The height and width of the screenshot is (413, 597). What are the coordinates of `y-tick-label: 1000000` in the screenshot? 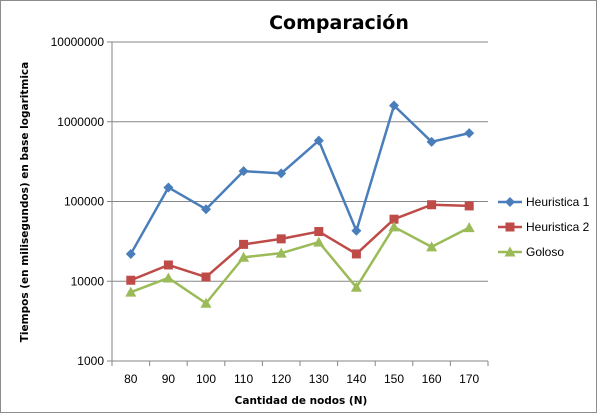 It's located at (80, 122).